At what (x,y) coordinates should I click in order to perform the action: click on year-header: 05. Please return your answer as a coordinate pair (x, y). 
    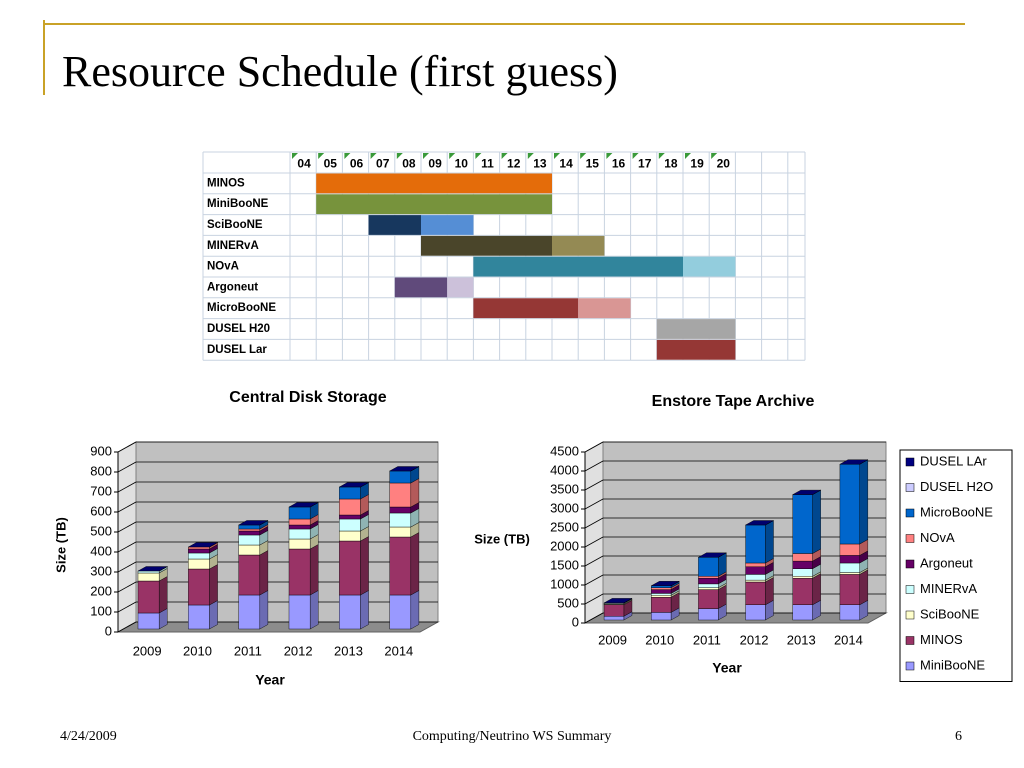
    Looking at the image, I should click on (331, 164).